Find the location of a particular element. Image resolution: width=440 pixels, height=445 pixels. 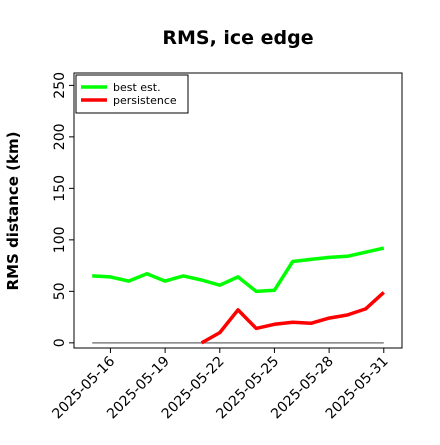

y-tick-label: 50 is located at coordinates (60, 291).